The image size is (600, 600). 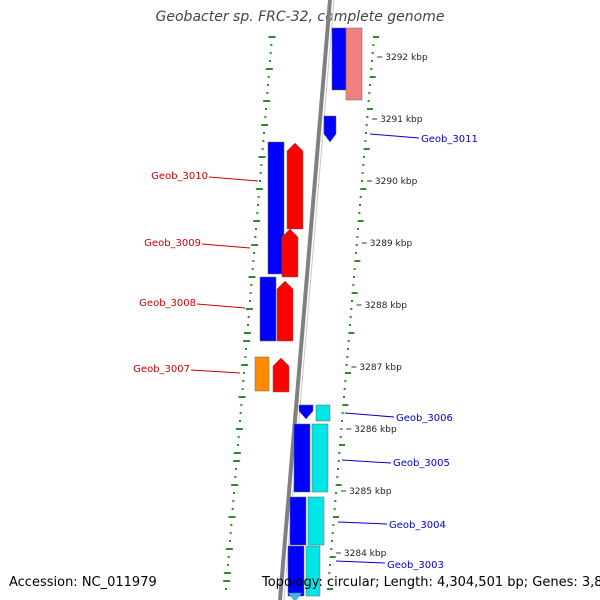 What do you see at coordinates (365, 554) in the screenshot?
I see `ruler-tick-label: 3284 kbp` at bounding box center [365, 554].